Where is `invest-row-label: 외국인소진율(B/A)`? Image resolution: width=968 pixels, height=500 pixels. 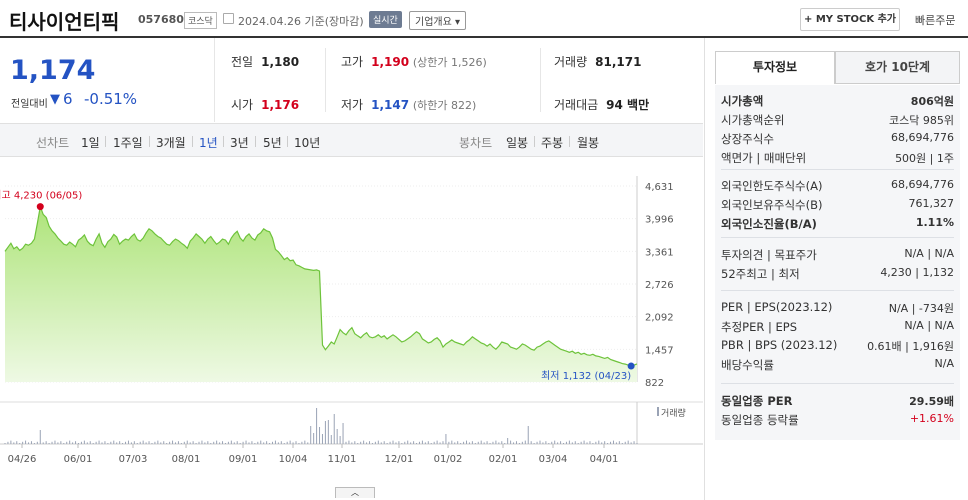
invest-row-label: 외국인소진율(B/A) is located at coordinates (769, 224).